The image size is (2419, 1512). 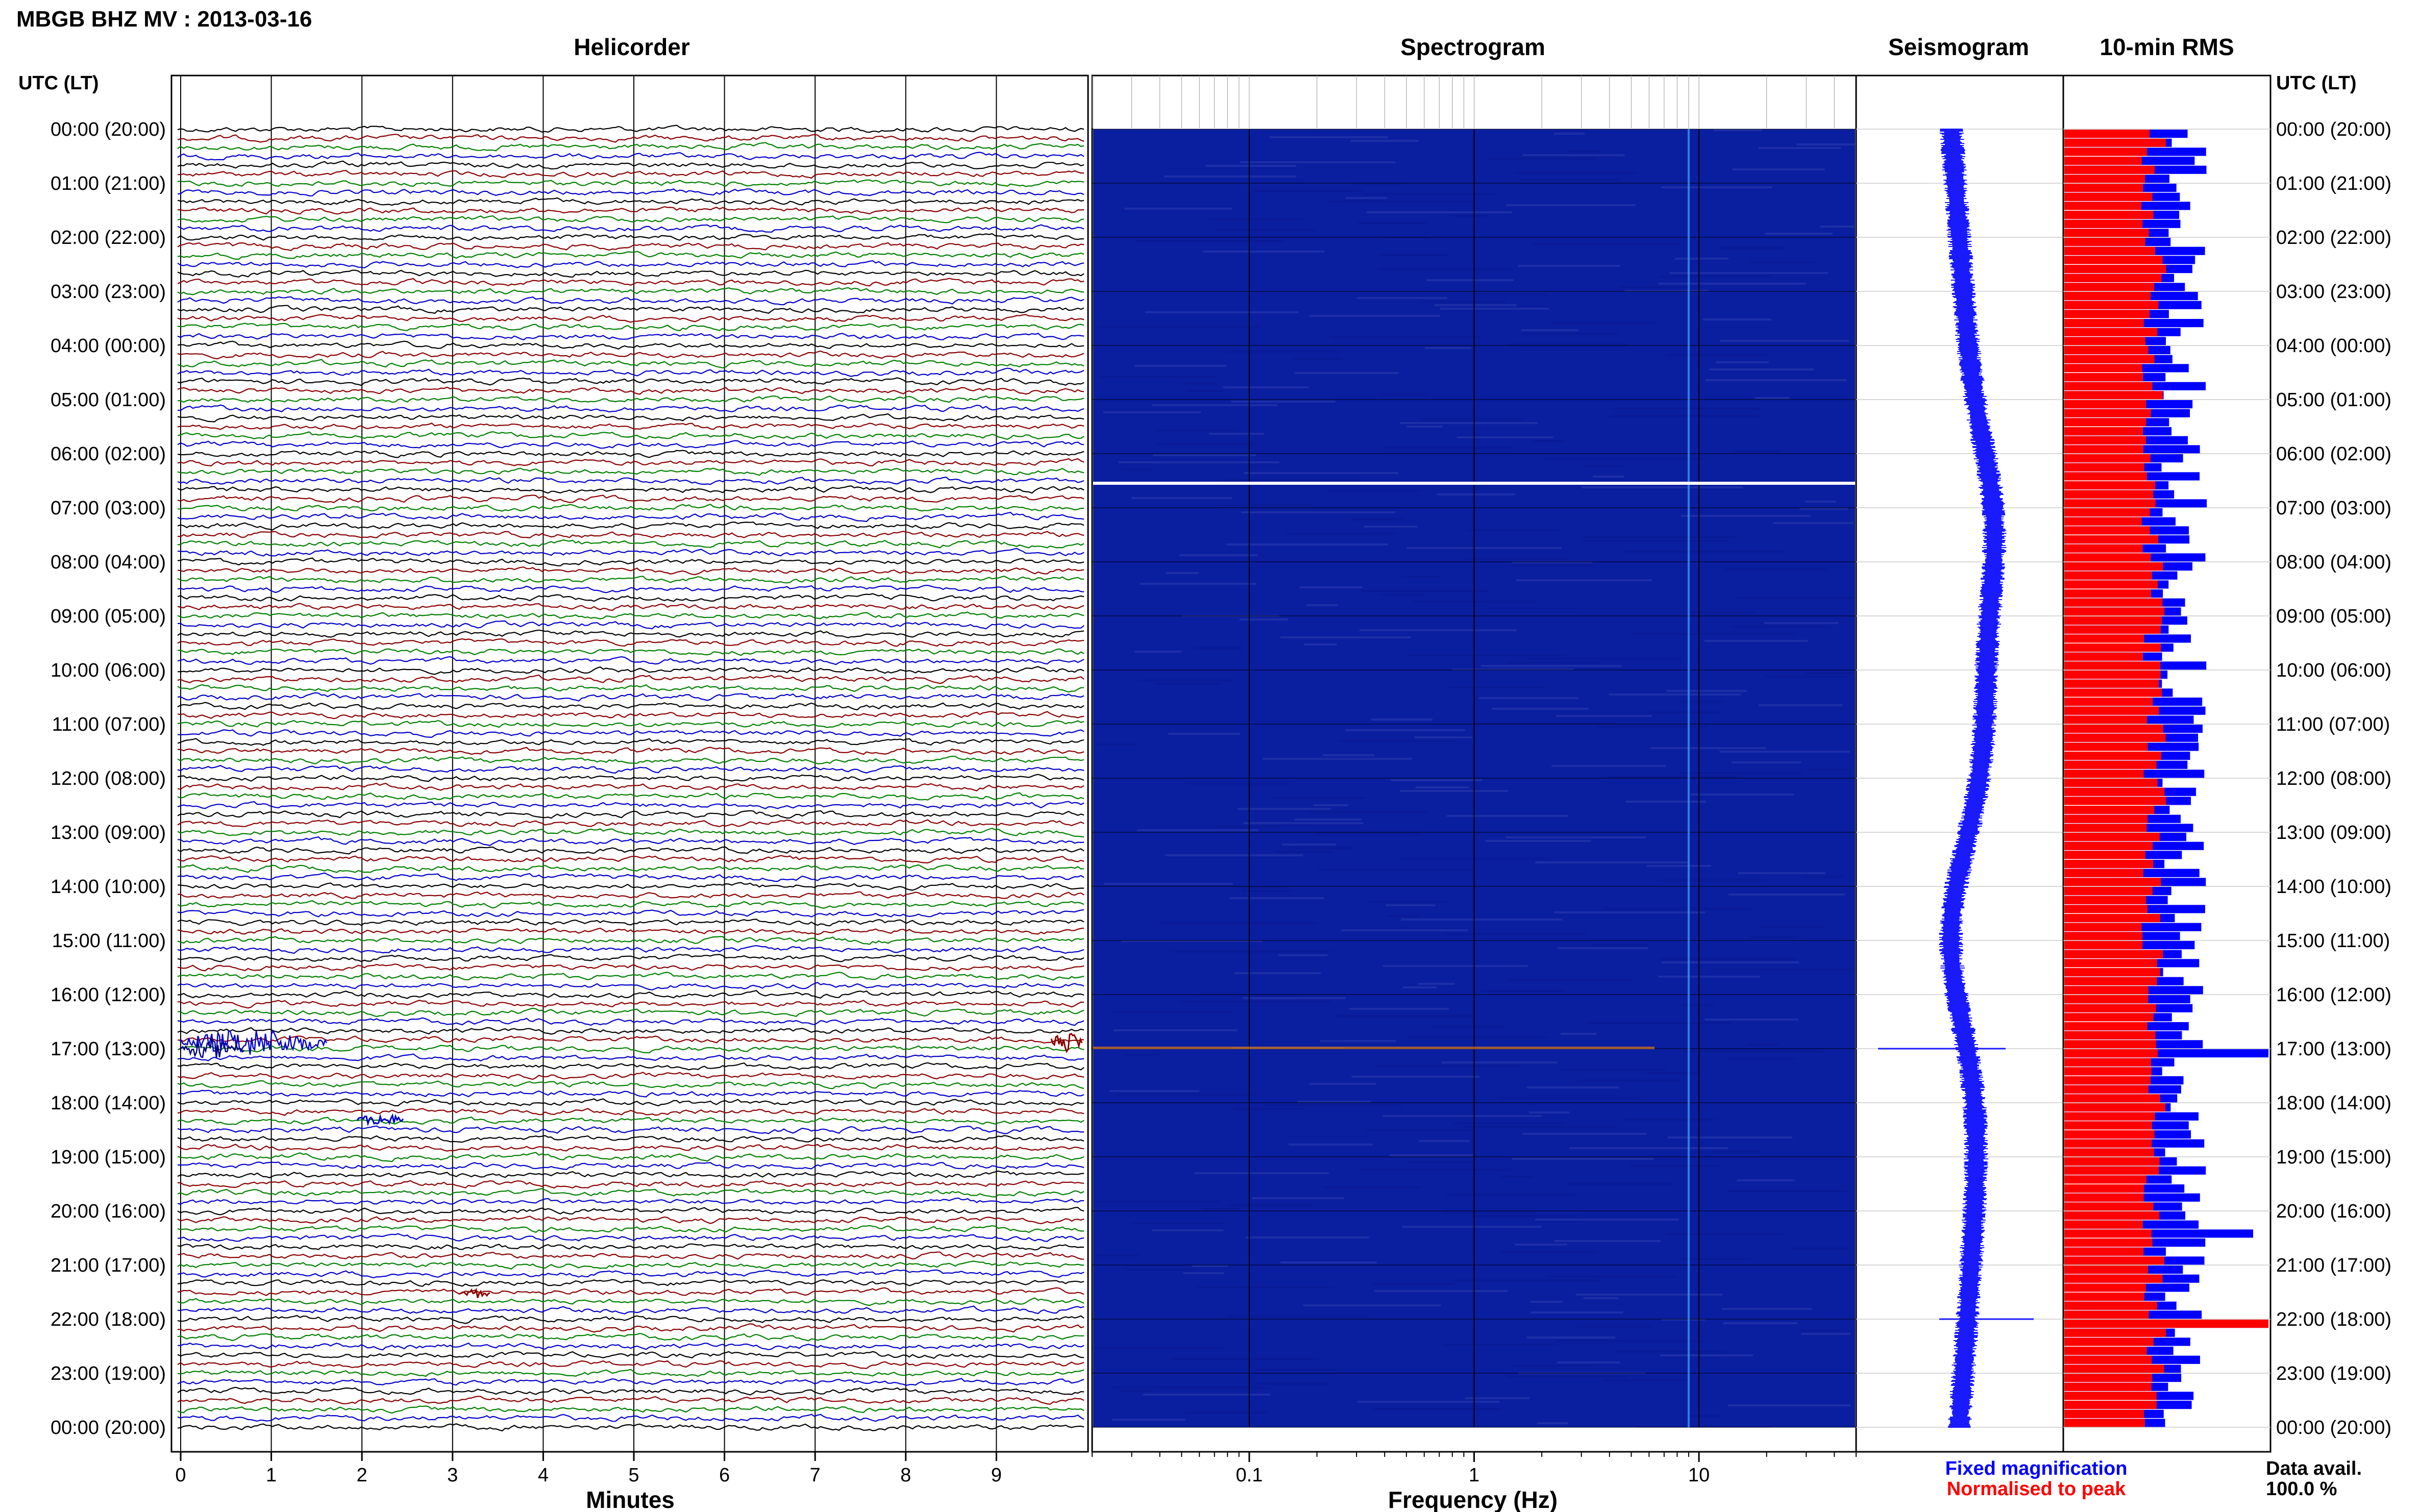 I want to click on hour-label-left: 10:00 (06:00), so click(x=108, y=670).